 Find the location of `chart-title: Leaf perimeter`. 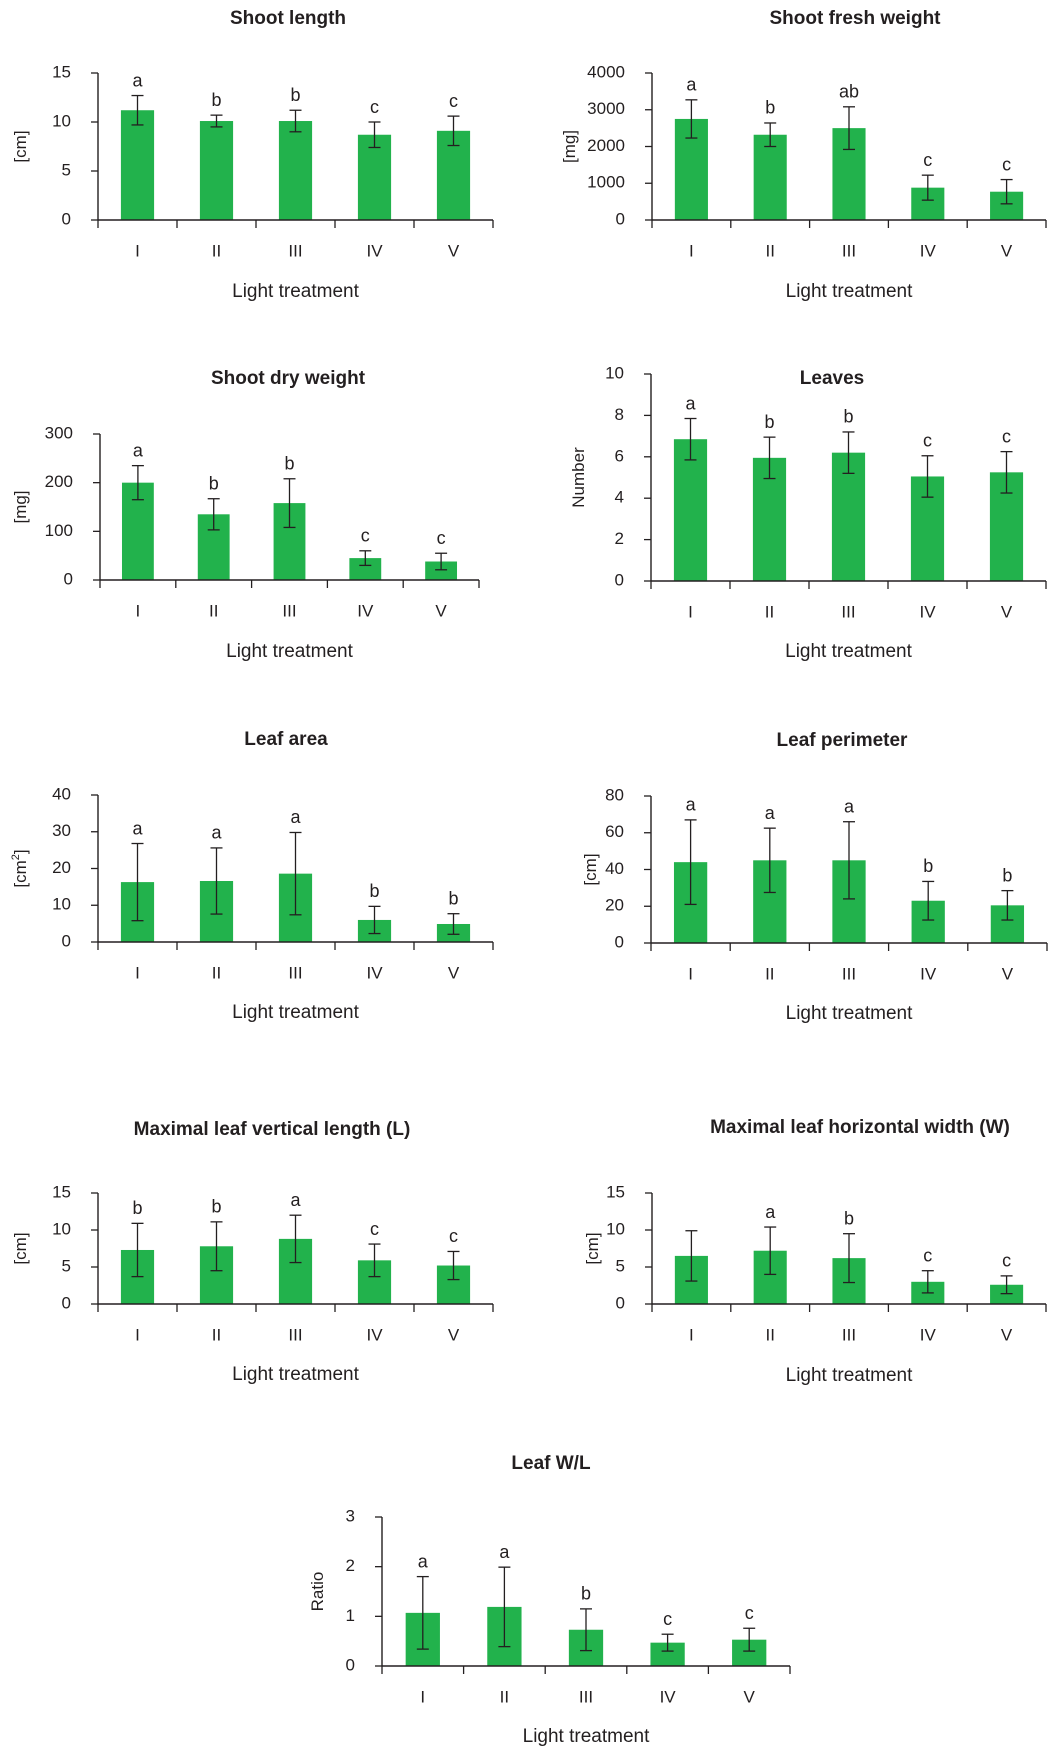

chart-title: Leaf perimeter is located at coordinates (843, 740).